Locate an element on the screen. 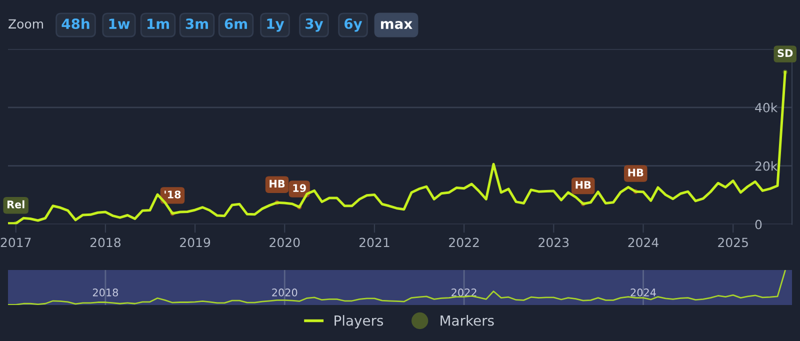 This screenshot has width=800, height=341. legend-label: Players is located at coordinates (359, 321).